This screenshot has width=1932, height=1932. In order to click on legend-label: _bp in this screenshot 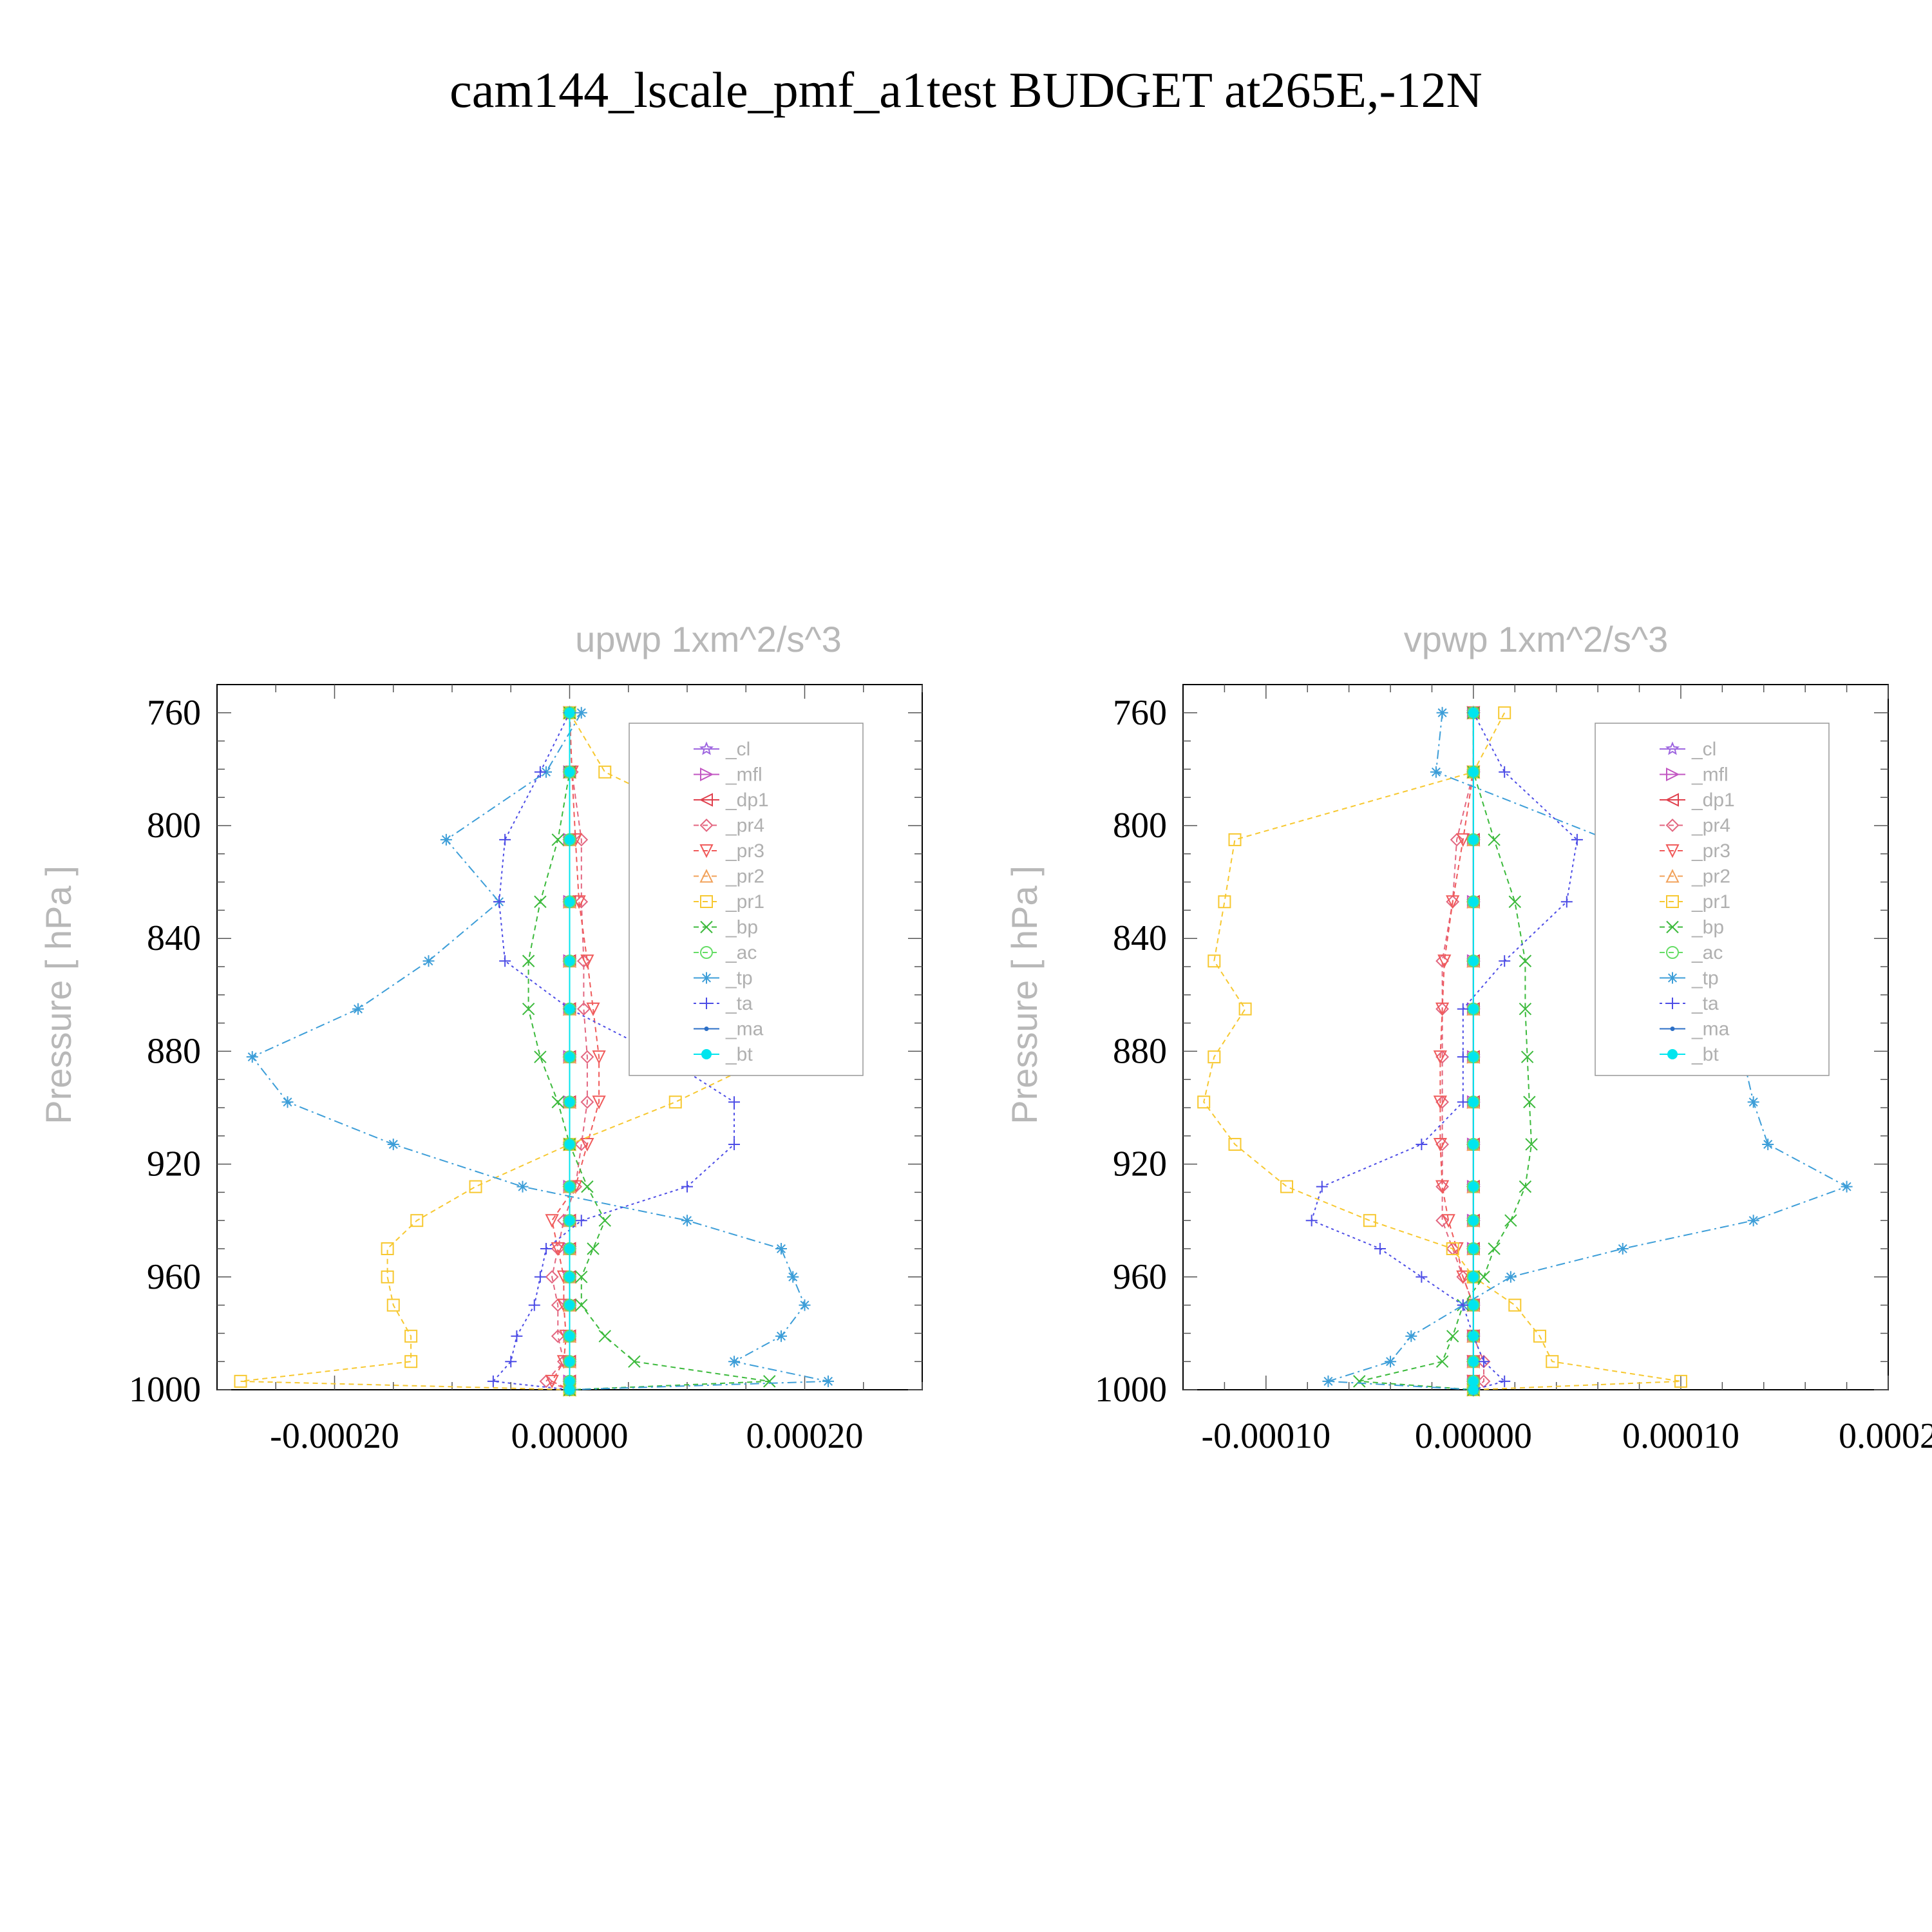, I will do `click(1708, 927)`.